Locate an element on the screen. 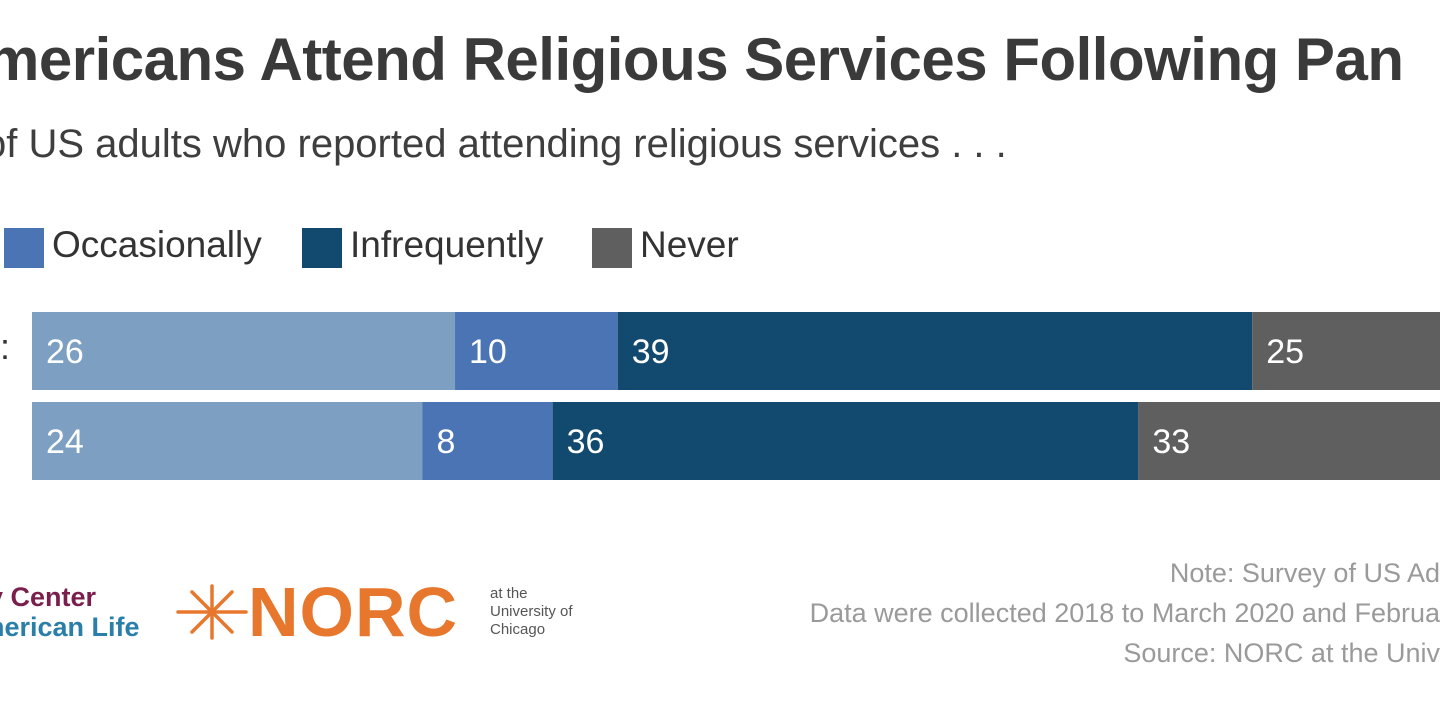 This screenshot has height=720, width=1440. bar-segment-row1-series2 is located at coordinates (536, 351).